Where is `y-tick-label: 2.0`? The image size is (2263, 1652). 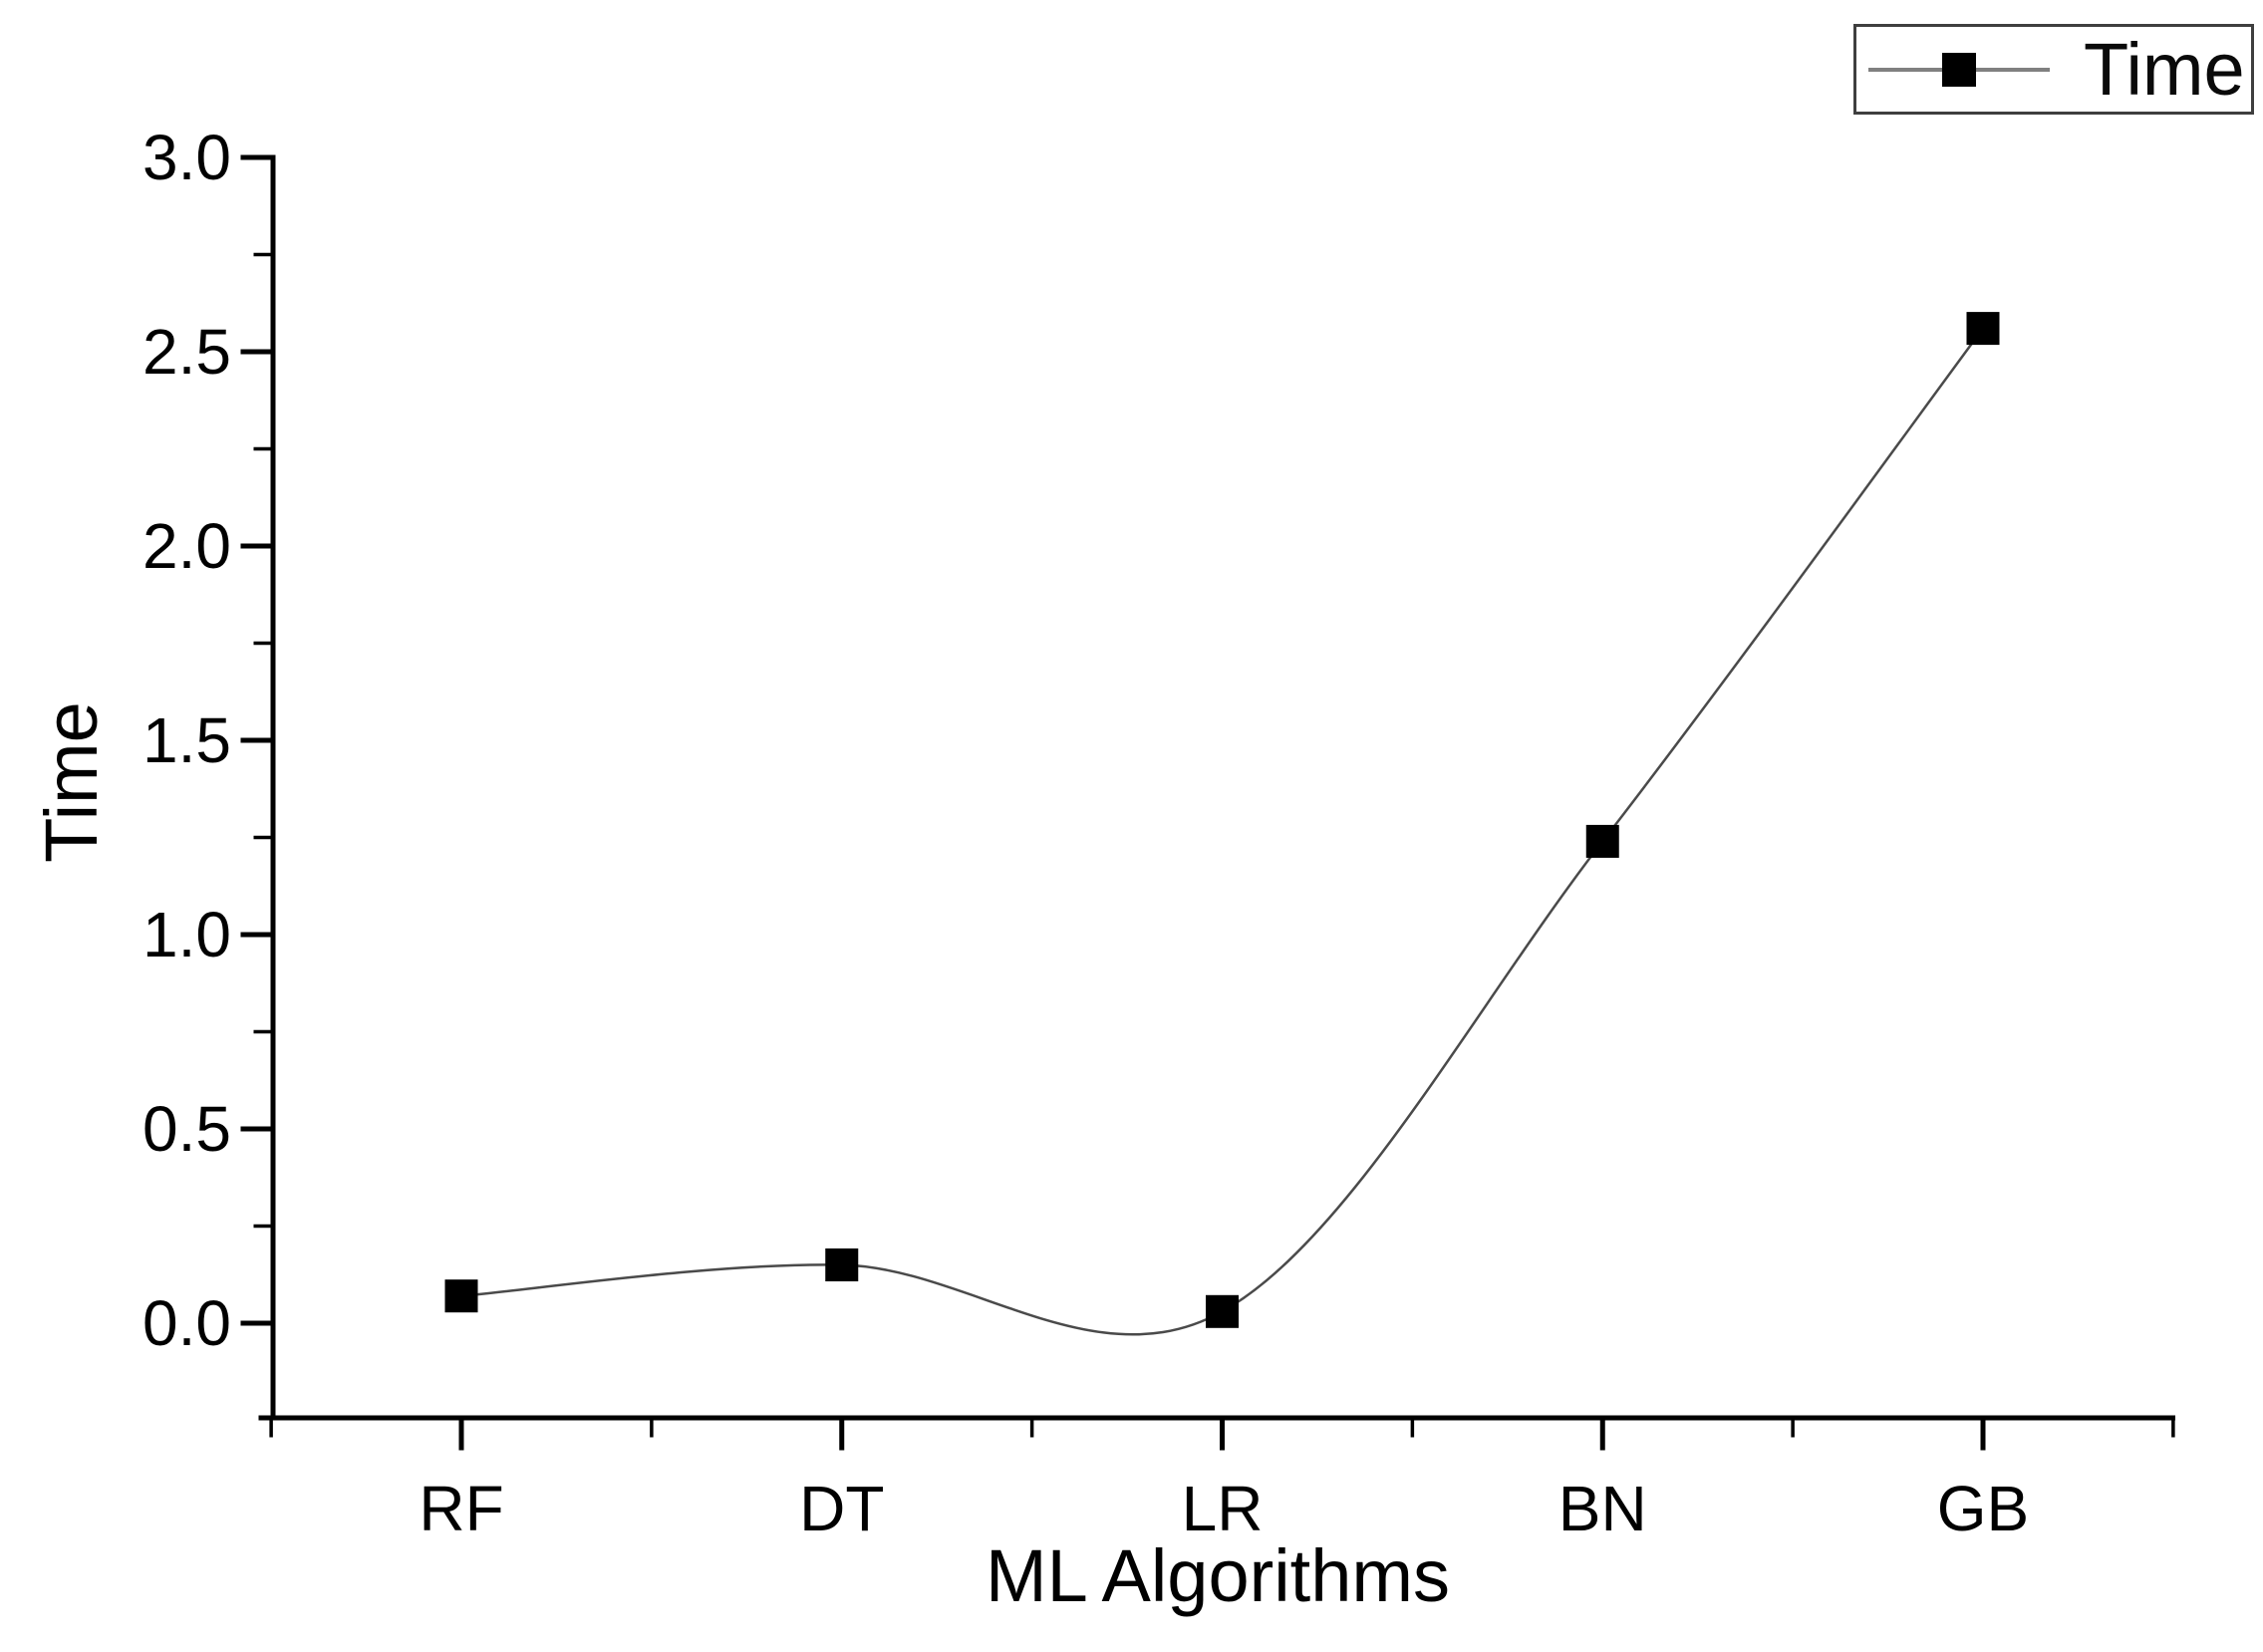 y-tick-label: 2.0 is located at coordinates (186, 546).